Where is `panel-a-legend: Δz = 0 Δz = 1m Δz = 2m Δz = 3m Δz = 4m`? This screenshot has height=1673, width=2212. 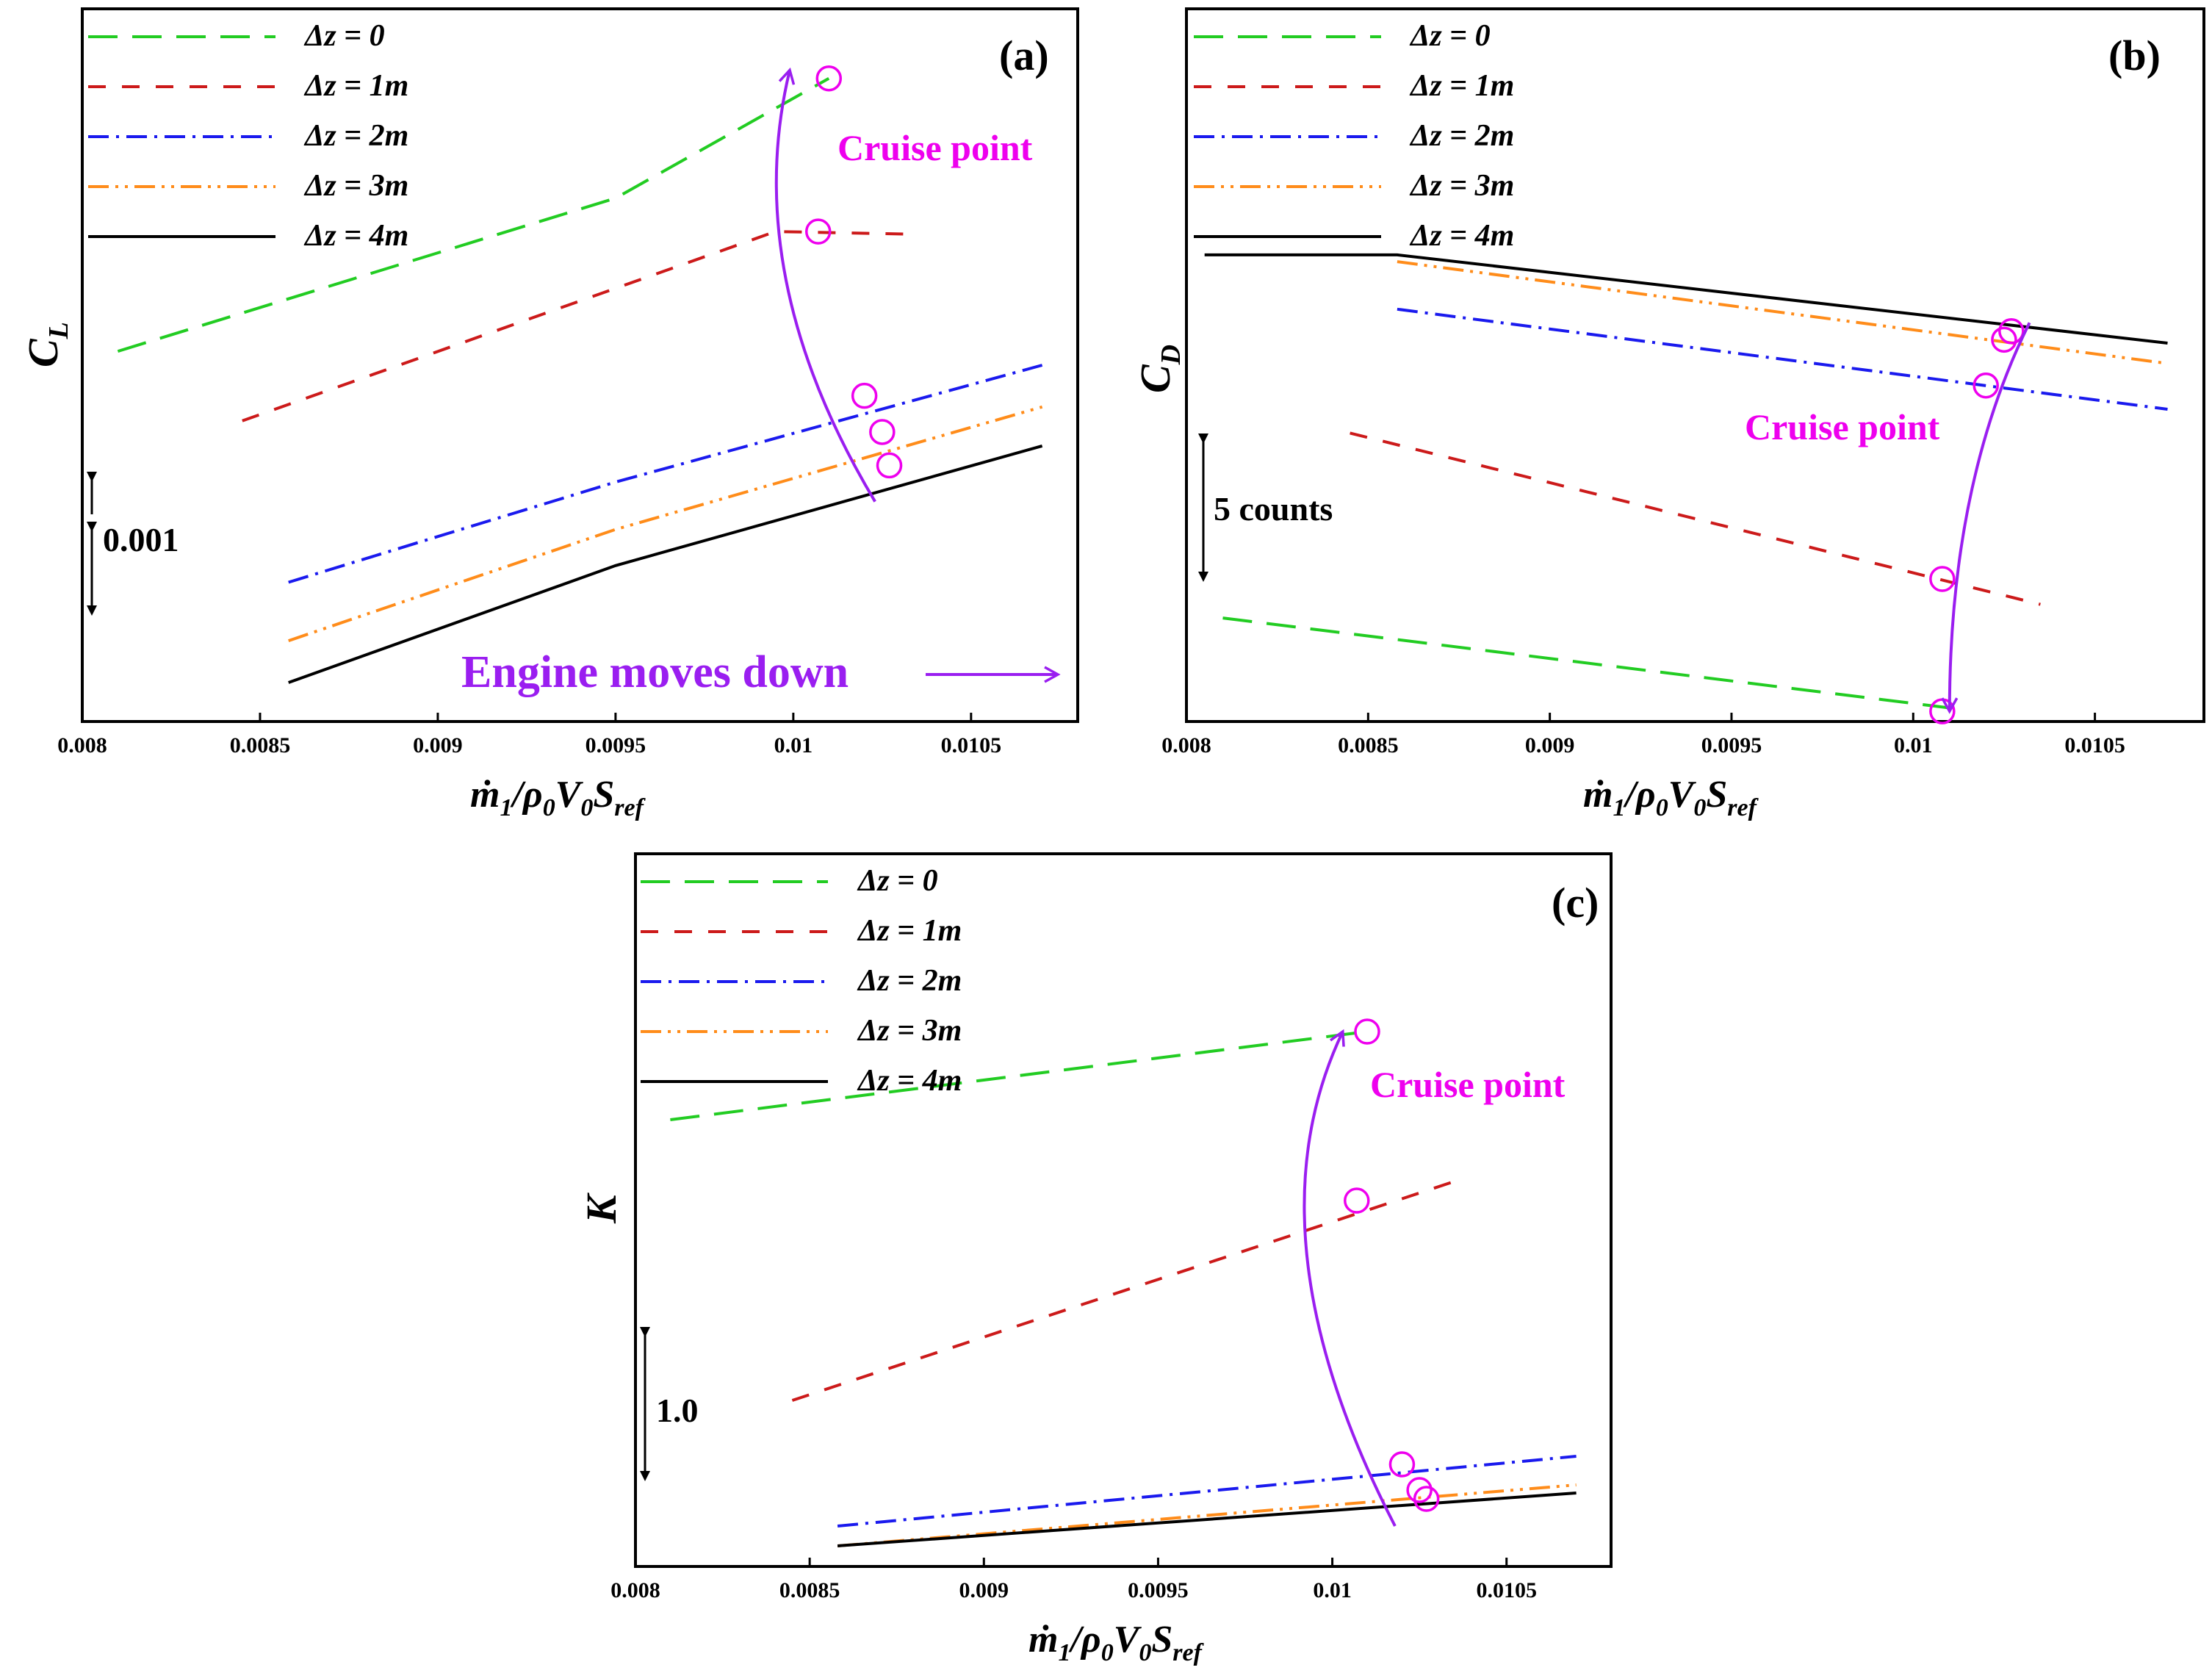
panel-a-legend: Δz = 0 Δz = 1m Δz = 2m Δz = 3m Δz = 4m is located at coordinates (248, 136).